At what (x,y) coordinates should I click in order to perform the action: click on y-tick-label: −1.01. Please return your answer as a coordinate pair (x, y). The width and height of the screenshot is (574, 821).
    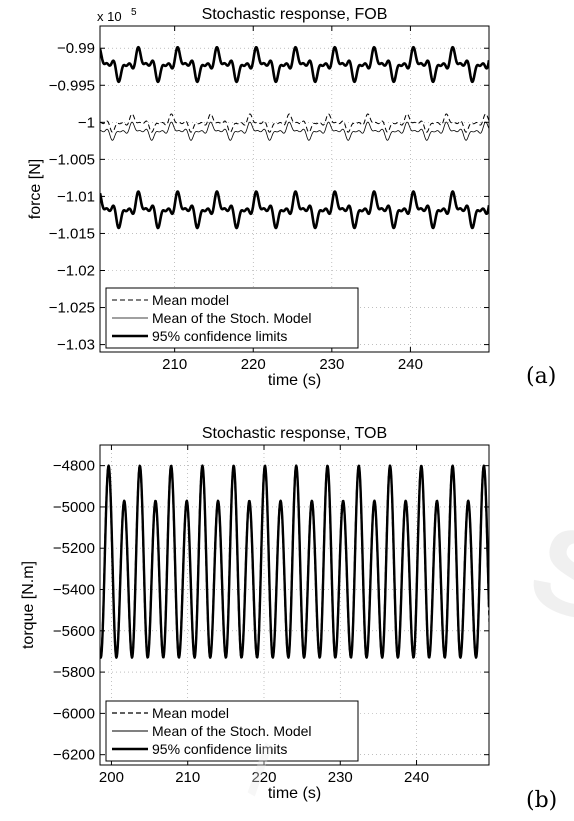
    Looking at the image, I should click on (76, 196).